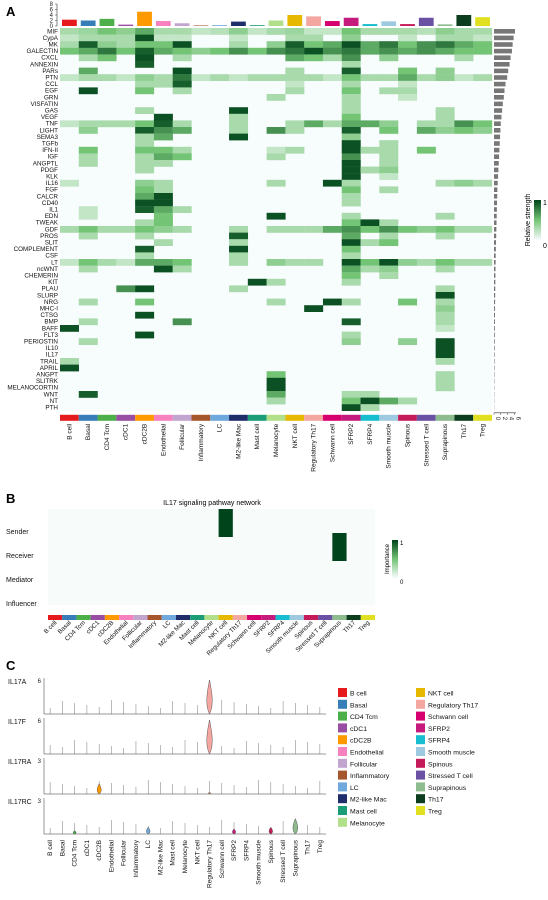  I want to click on cell-type-label: Schwann cell, so click(332, 442).